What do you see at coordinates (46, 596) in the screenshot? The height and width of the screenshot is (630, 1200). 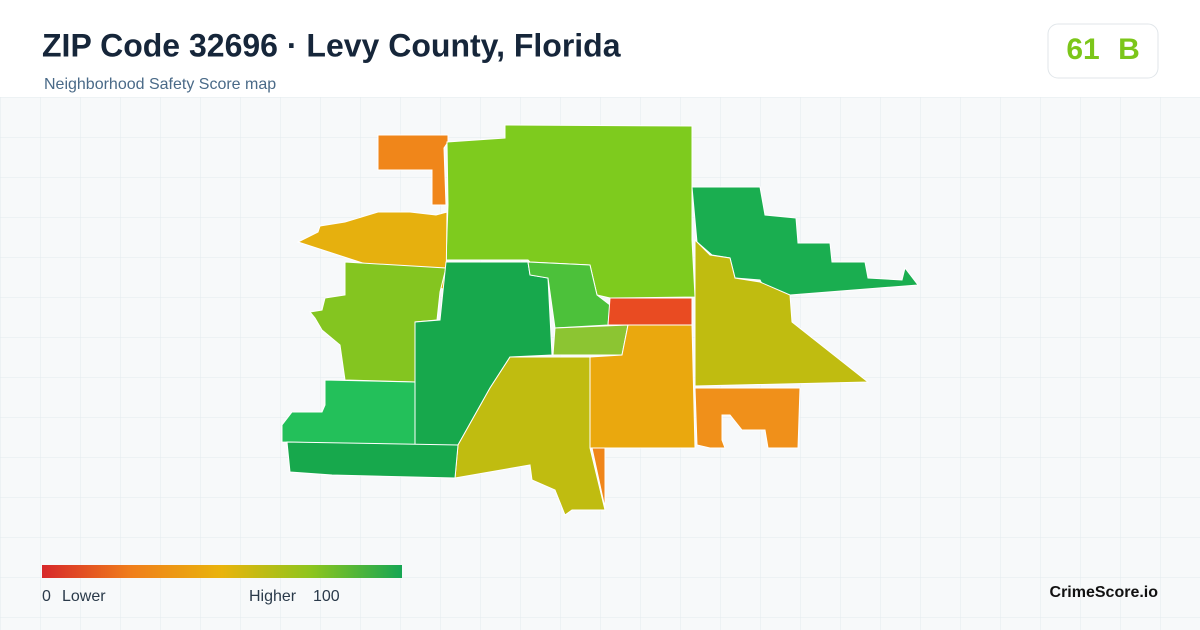 I see `legend-min: 0` at bounding box center [46, 596].